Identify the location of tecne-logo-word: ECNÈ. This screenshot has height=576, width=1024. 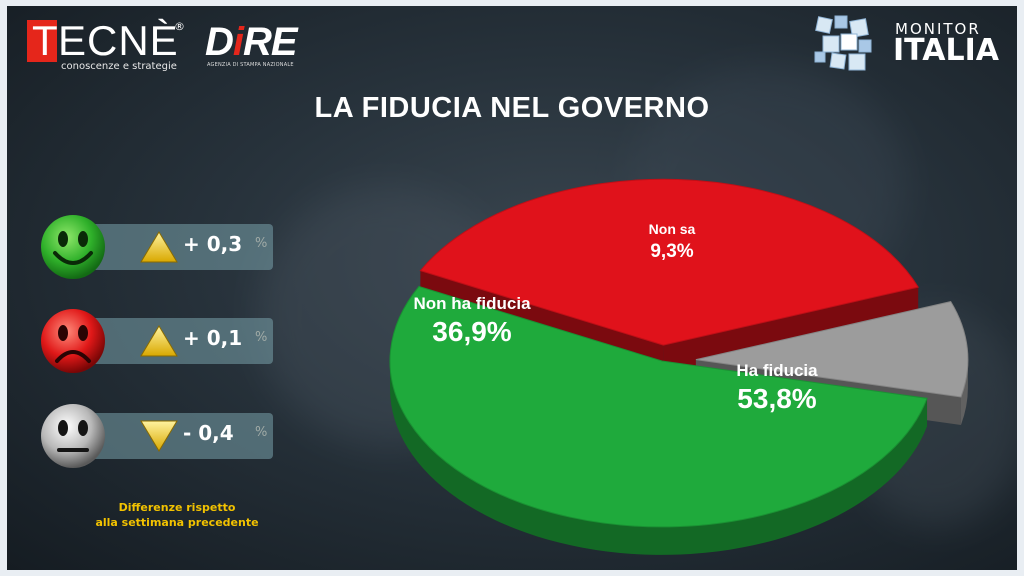
(118, 40).